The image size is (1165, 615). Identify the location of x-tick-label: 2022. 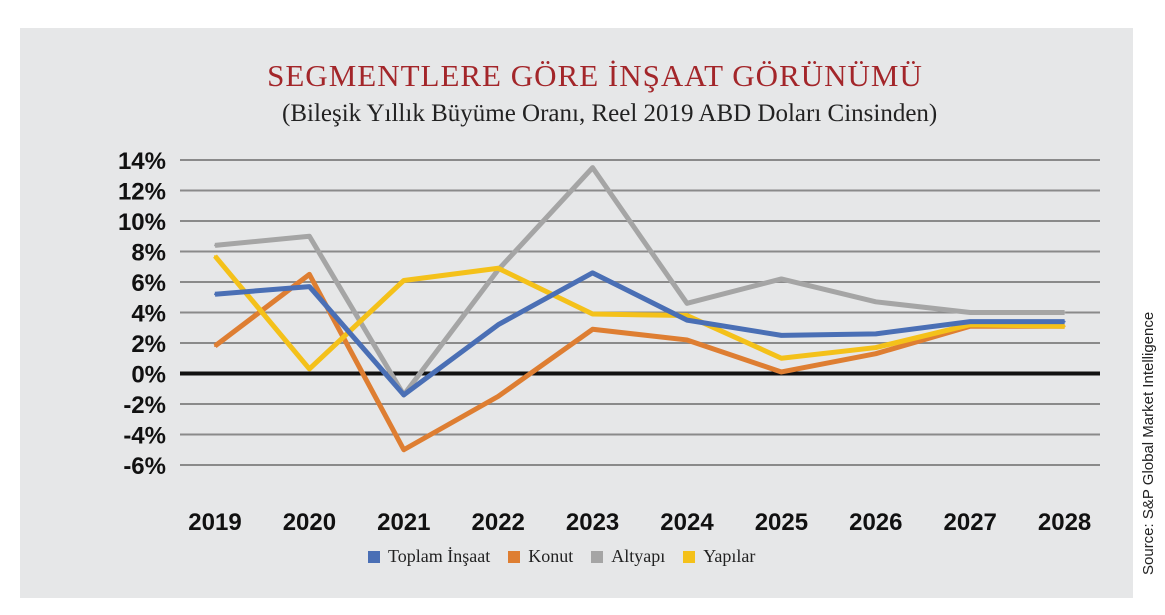
(498, 522).